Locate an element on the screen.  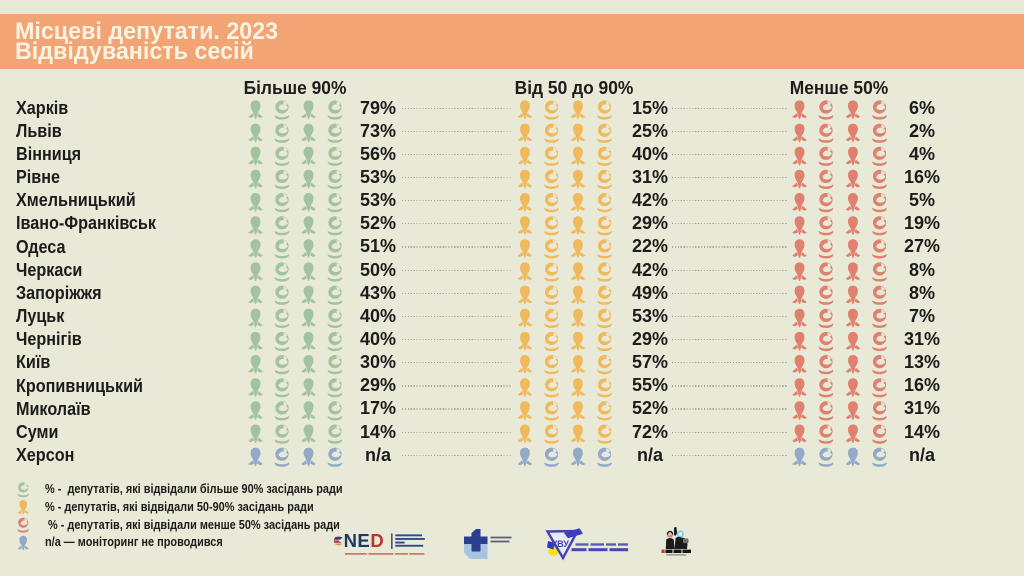
svg-text: NE is located at coordinates (357, 540).